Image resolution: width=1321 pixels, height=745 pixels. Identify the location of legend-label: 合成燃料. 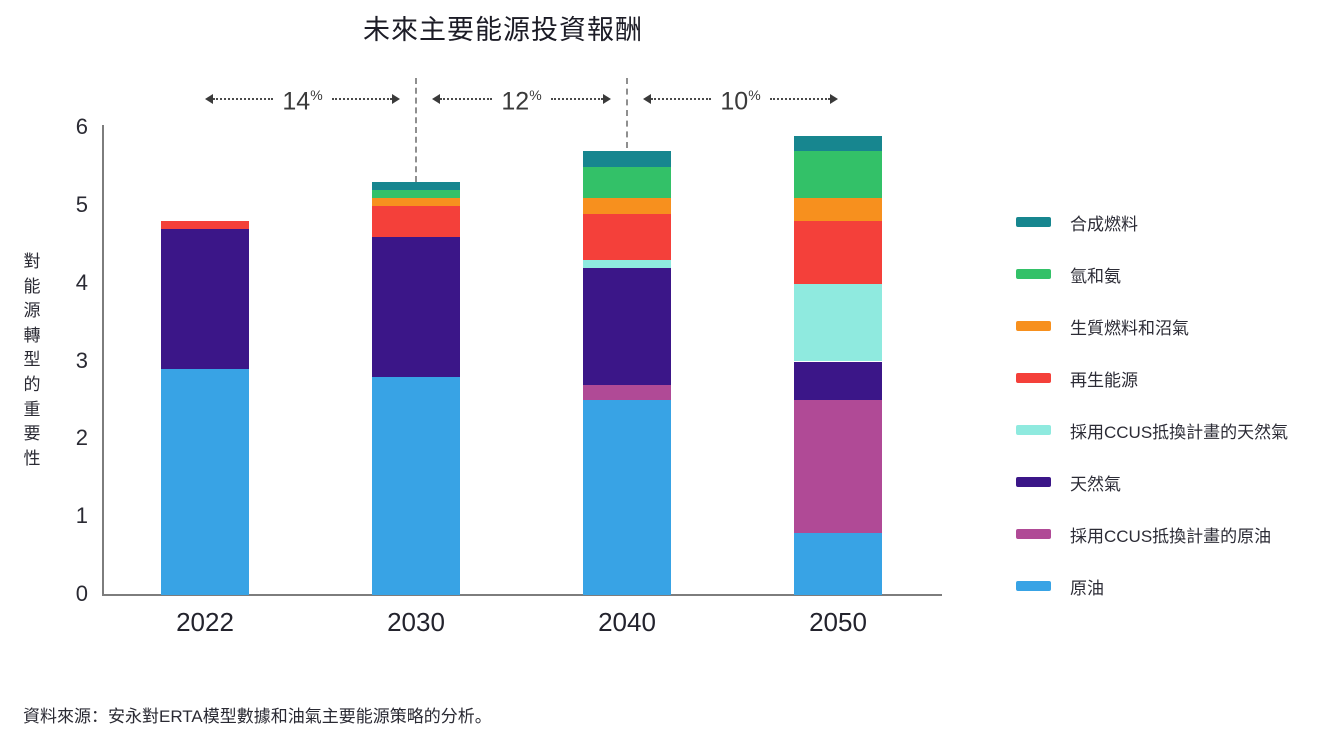
(1104, 224).